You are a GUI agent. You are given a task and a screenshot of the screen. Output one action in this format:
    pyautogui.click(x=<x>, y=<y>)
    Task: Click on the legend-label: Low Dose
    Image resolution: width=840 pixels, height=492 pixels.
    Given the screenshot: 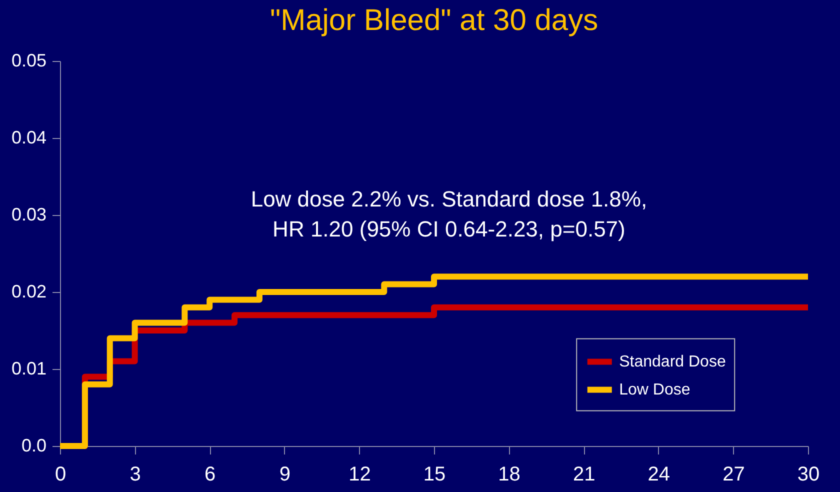 What is the action you would take?
    pyautogui.click(x=654, y=390)
    